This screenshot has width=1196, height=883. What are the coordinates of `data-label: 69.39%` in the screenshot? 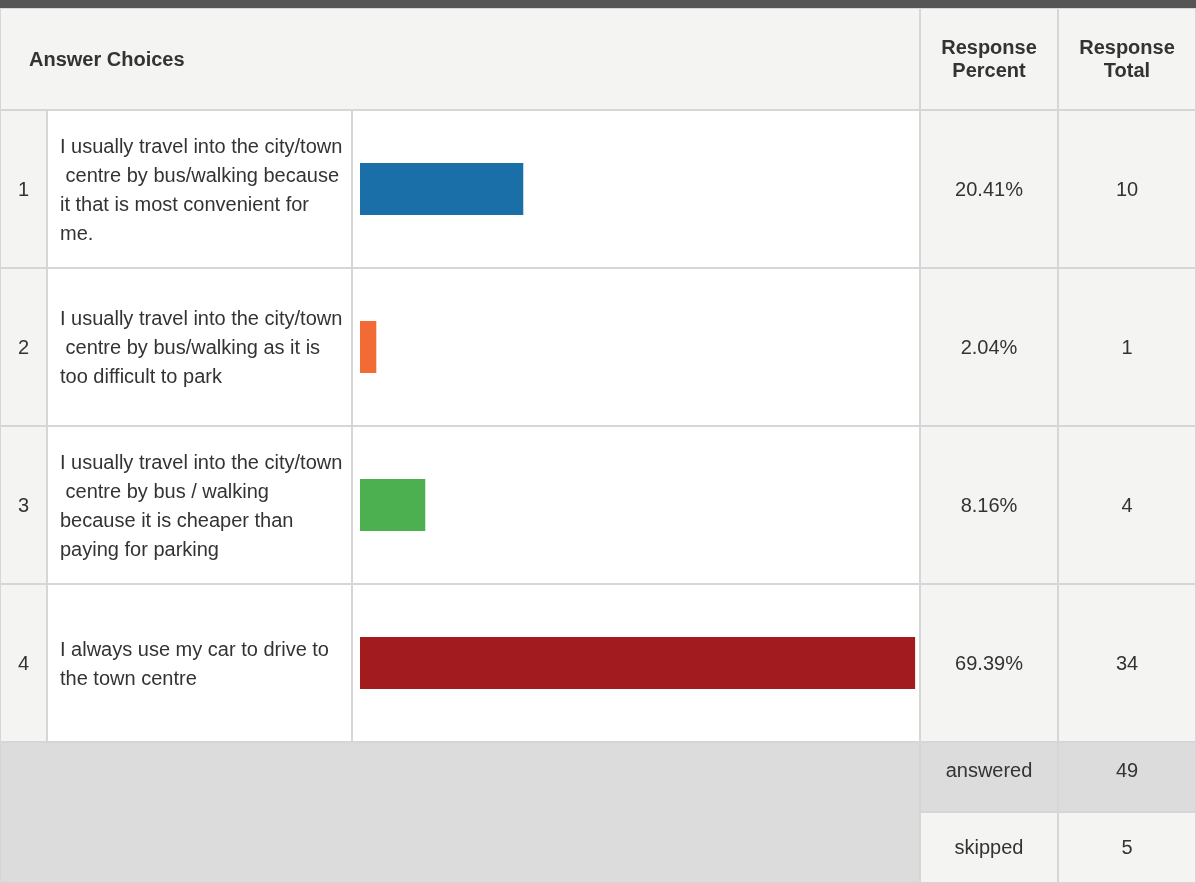 It's located at (989, 663).